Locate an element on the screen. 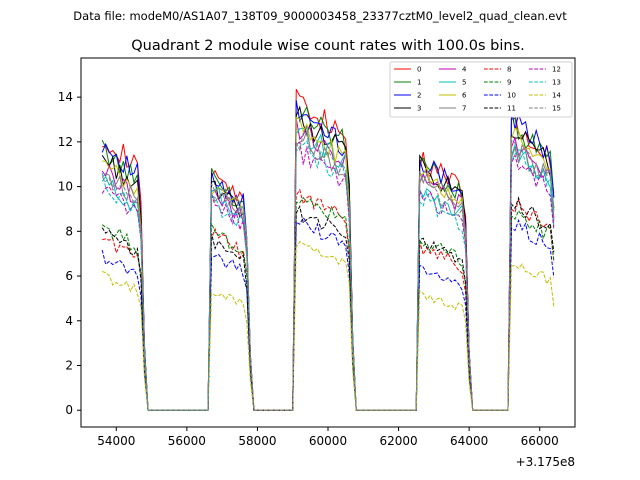 This screenshot has height=480, width=640. legend-label-module-15: 15 is located at coordinates (556, 109).